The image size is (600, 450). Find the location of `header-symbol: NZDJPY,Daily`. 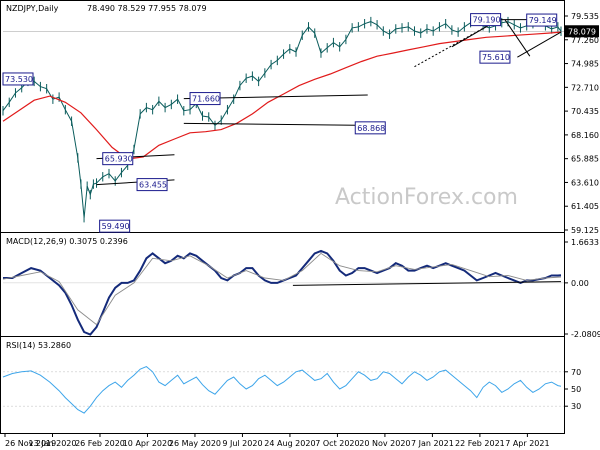

header-symbol: NZDJPY,Daily is located at coordinates (32, 8).